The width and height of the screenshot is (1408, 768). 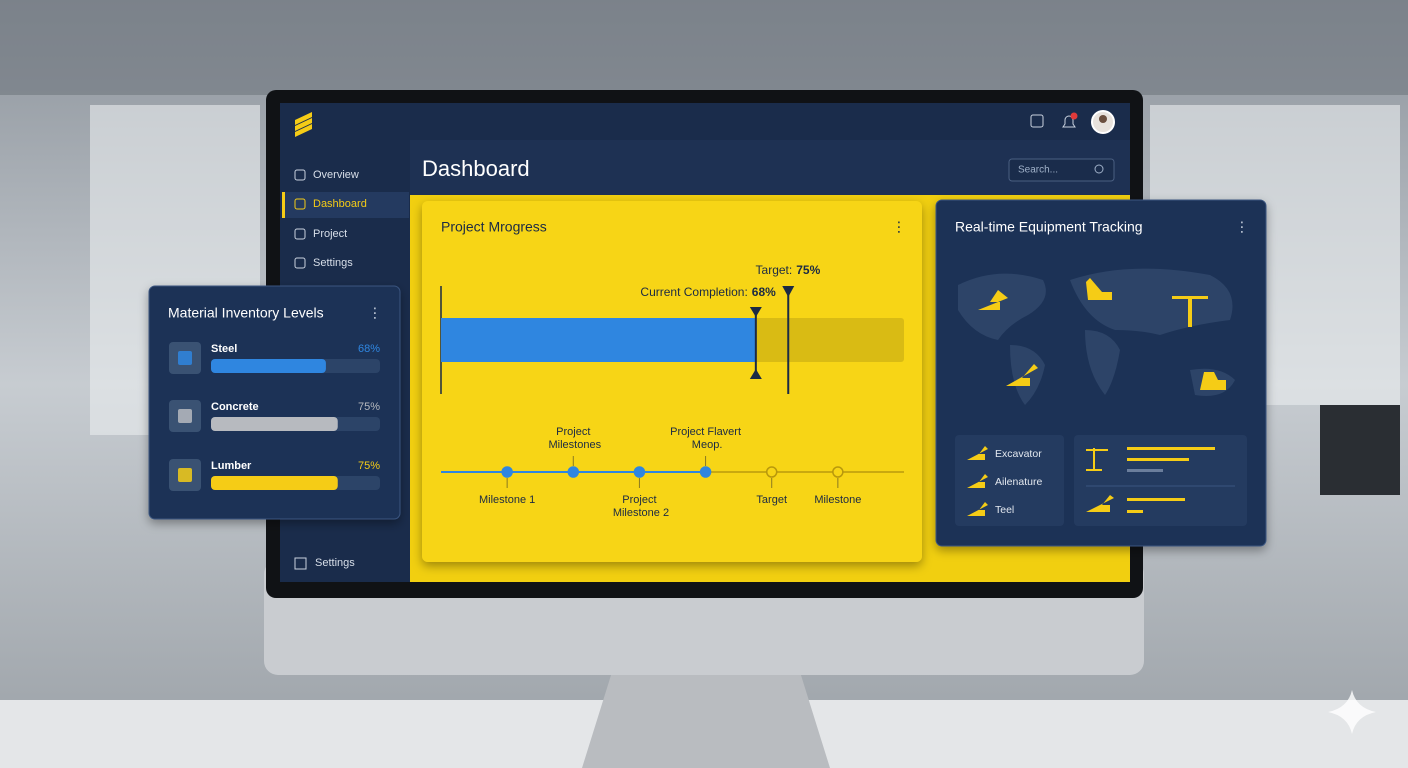 What do you see at coordinates (706, 720) in the screenshot?
I see `monitor-stand` at bounding box center [706, 720].